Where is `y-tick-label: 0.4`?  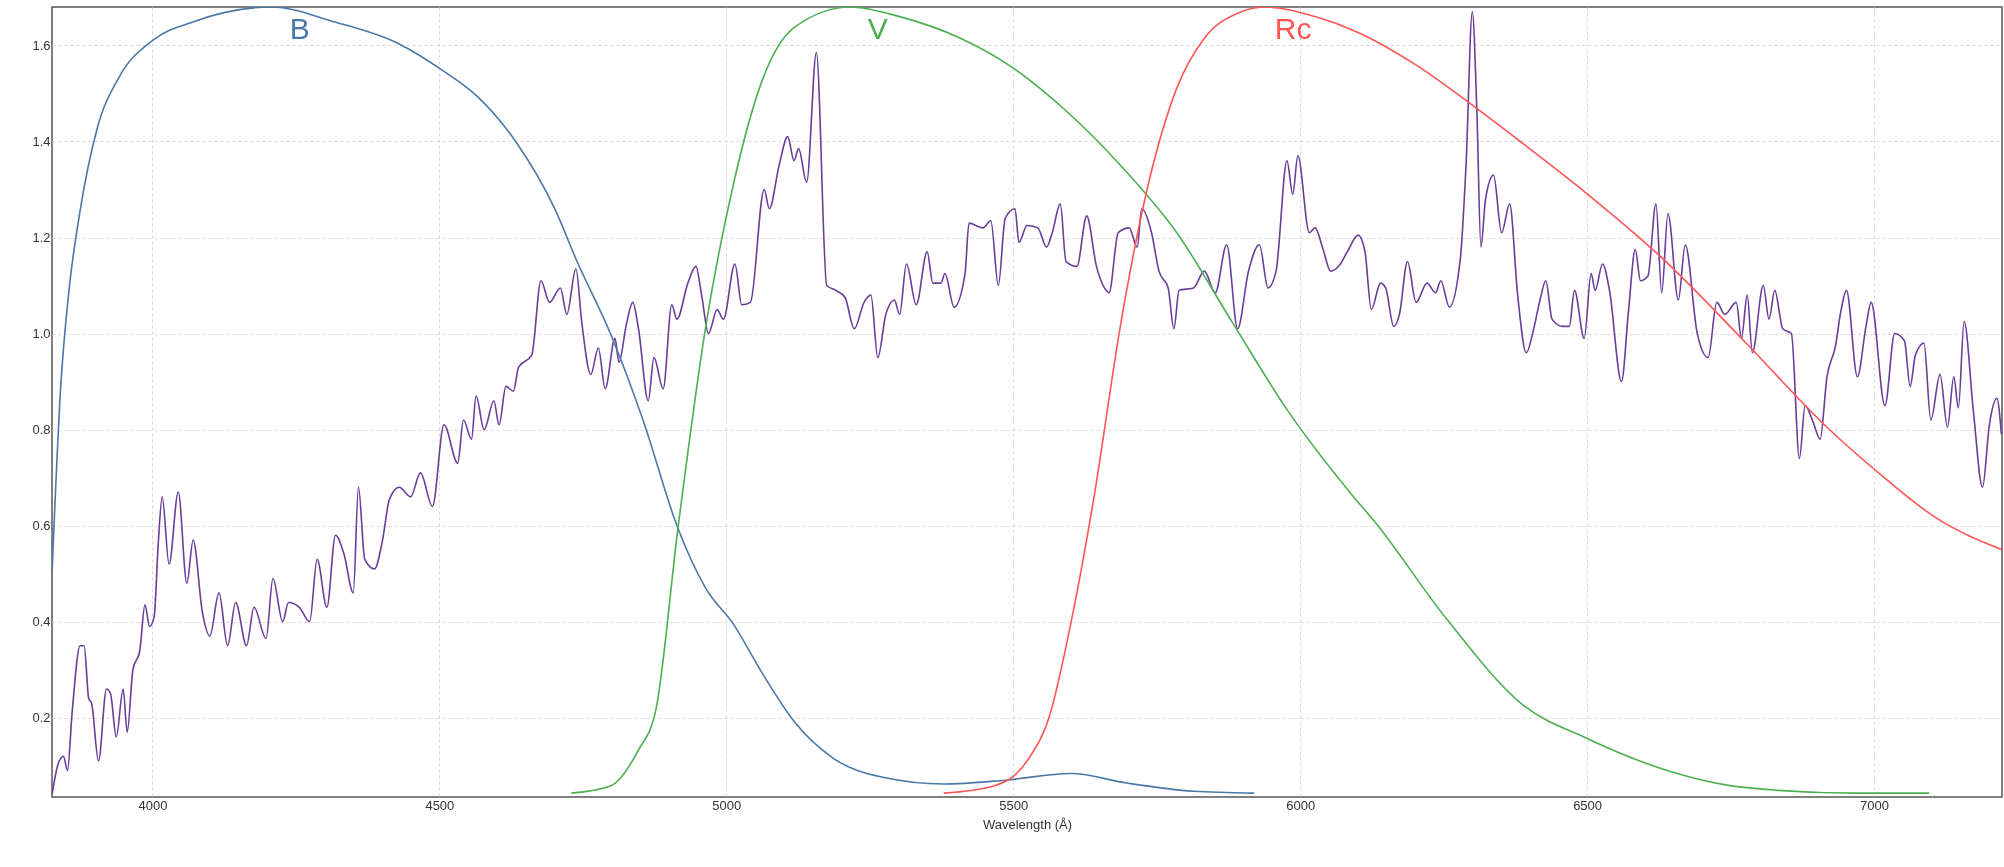 y-tick-label: 0.4 is located at coordinates (41, 622).